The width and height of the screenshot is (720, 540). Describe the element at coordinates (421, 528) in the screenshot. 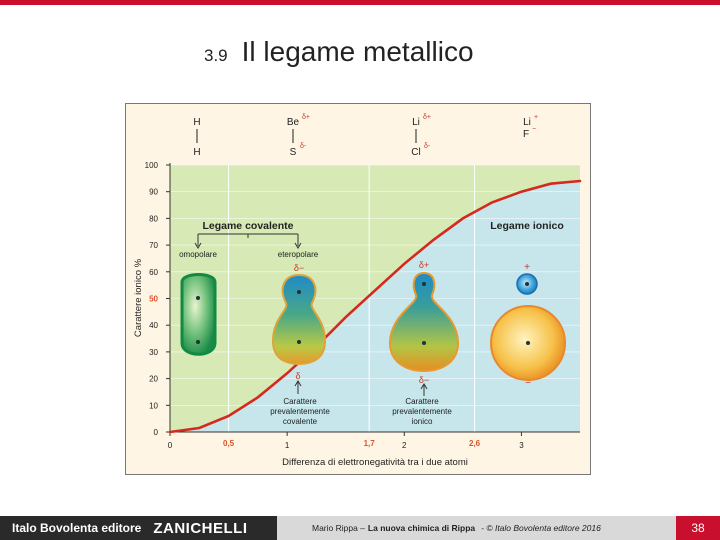

I see `footer-book: La nuova chimica di Rippa` at that location.